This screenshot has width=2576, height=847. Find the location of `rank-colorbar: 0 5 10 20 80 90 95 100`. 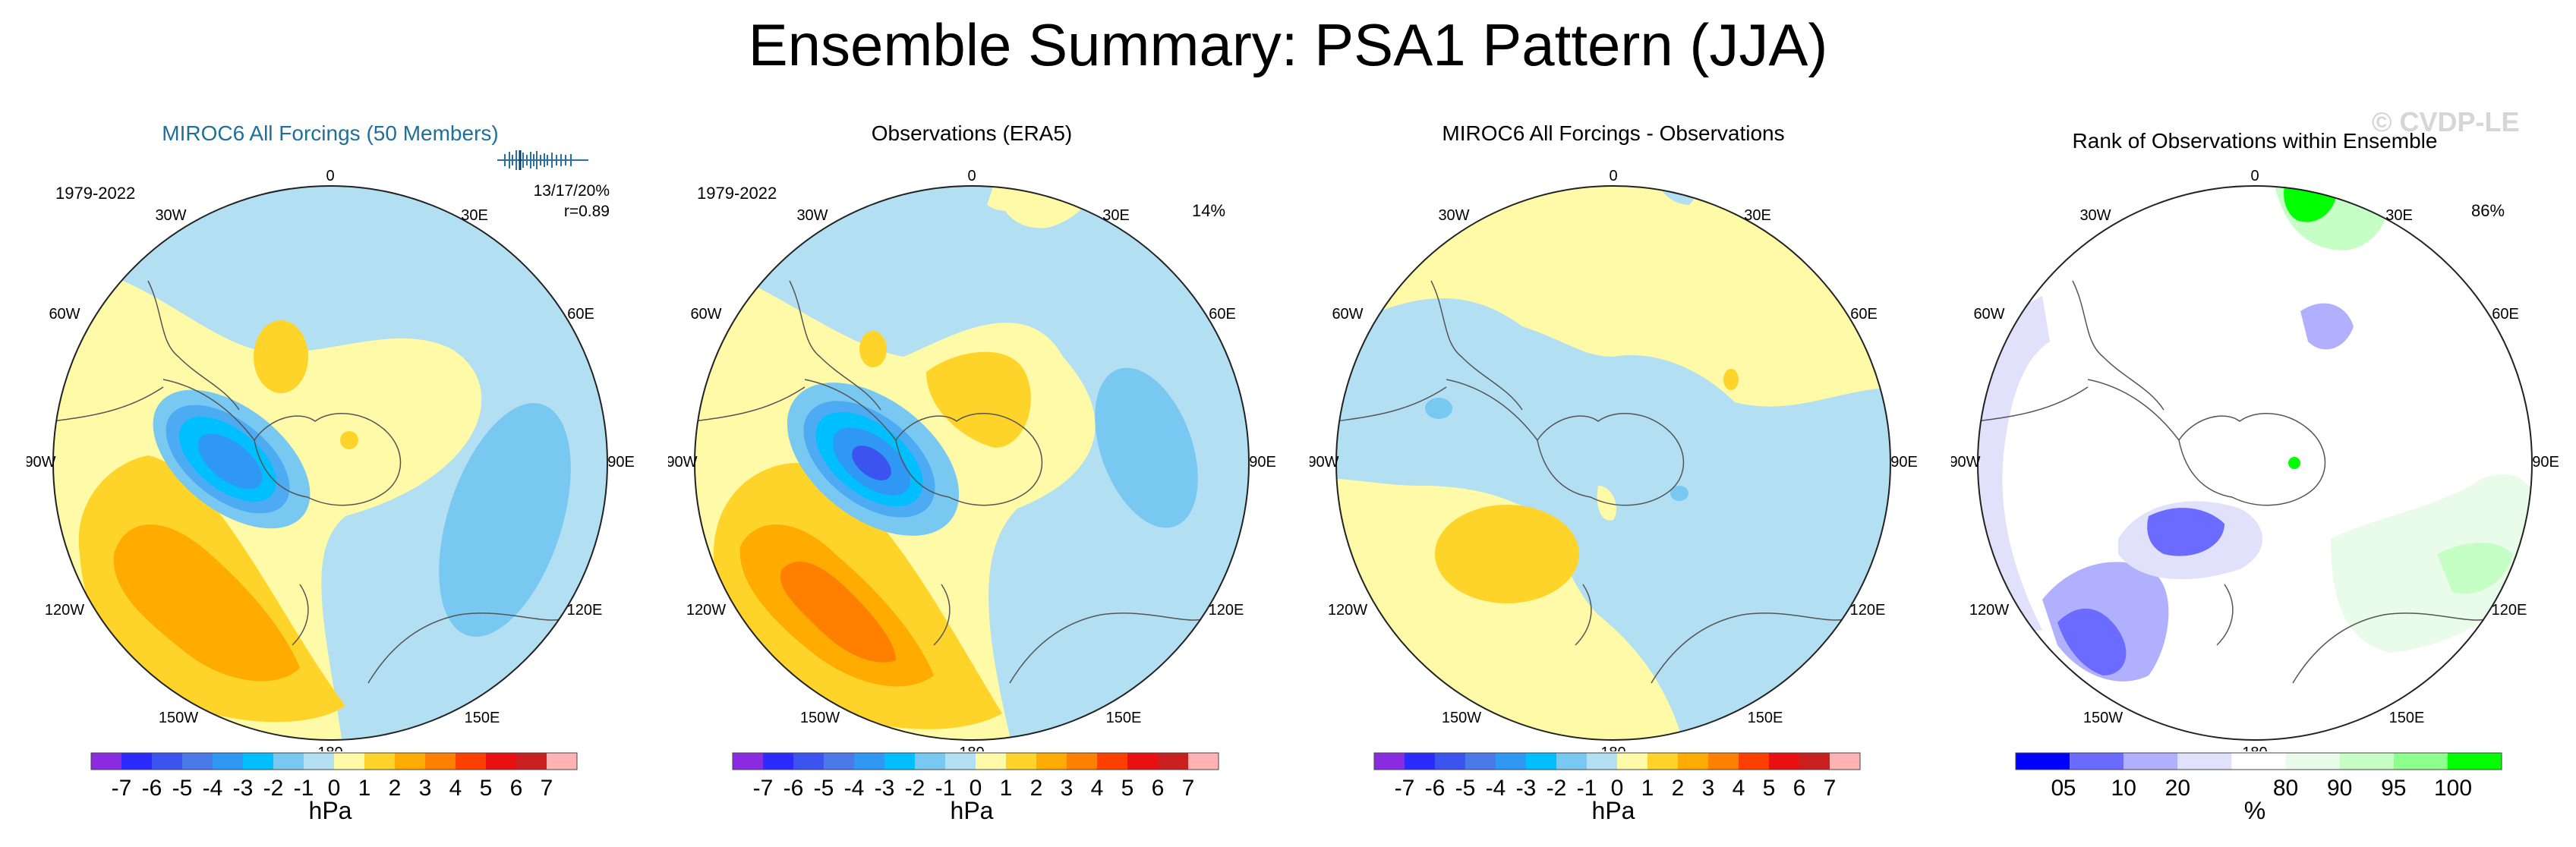

rank-colorbar: 0 5 10 20 80 90 95 100 is located at coordinates (2258, 776).